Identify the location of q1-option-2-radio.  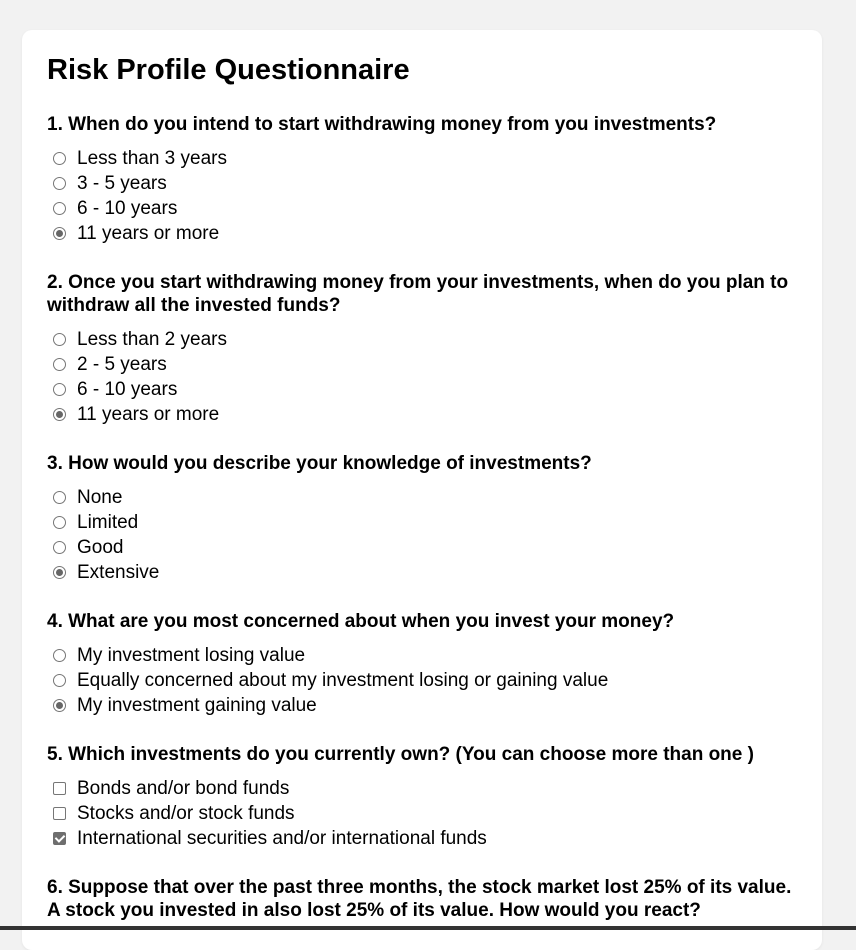
(59, 183).